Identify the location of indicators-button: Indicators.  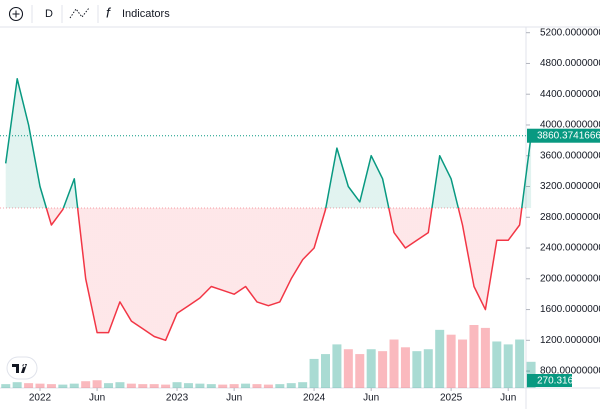
(146, 14).